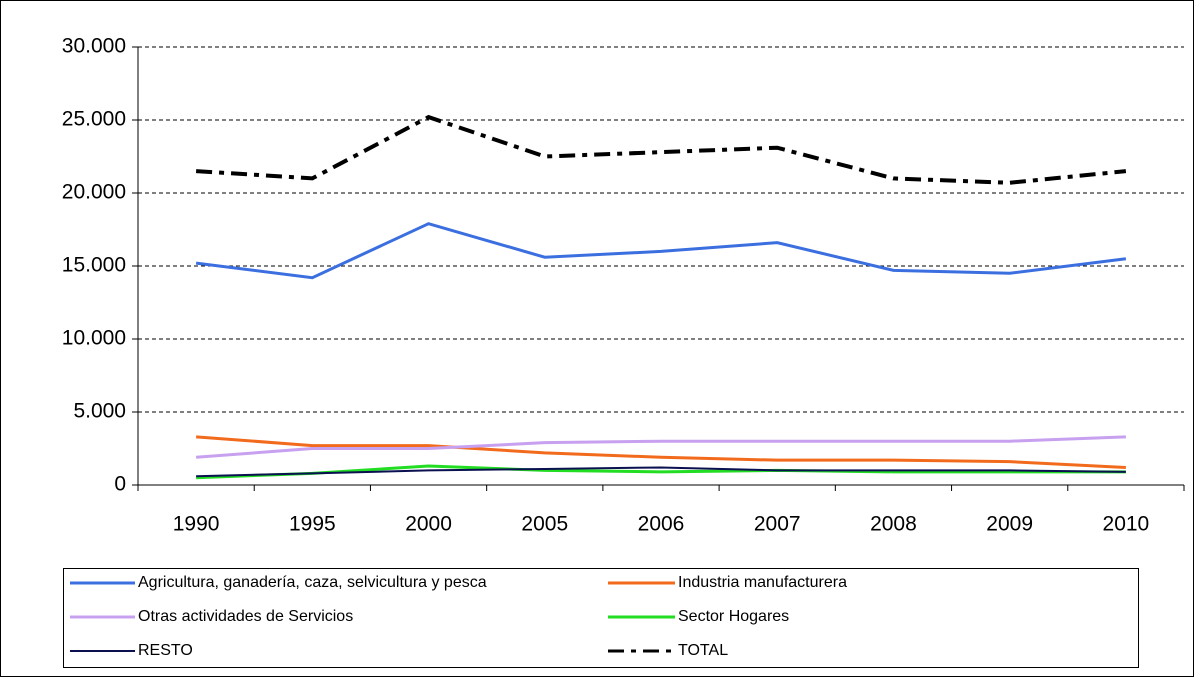  Describe the element at coordinates (94, 46) in the screenshot. I see `y-tick-label: 30.000` at that location.